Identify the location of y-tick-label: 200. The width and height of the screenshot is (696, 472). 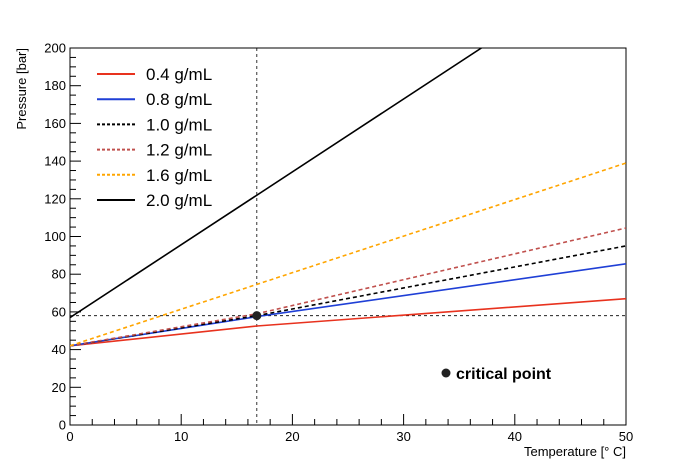
(55, 48).